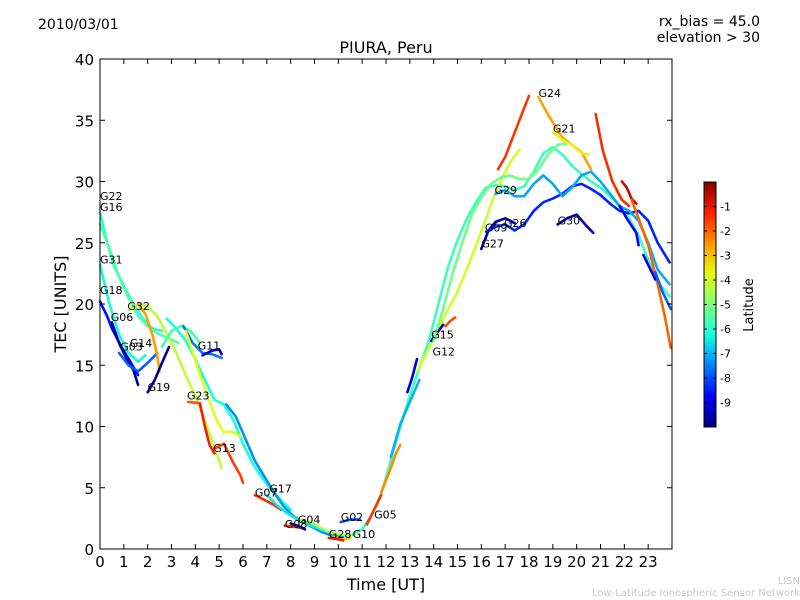 The height and width of the screenshot is (600, 800). What do you see at coordinates (442, 334) in the screenshot?
I see `satellite-label: G15` at bounding box center [442, 334].